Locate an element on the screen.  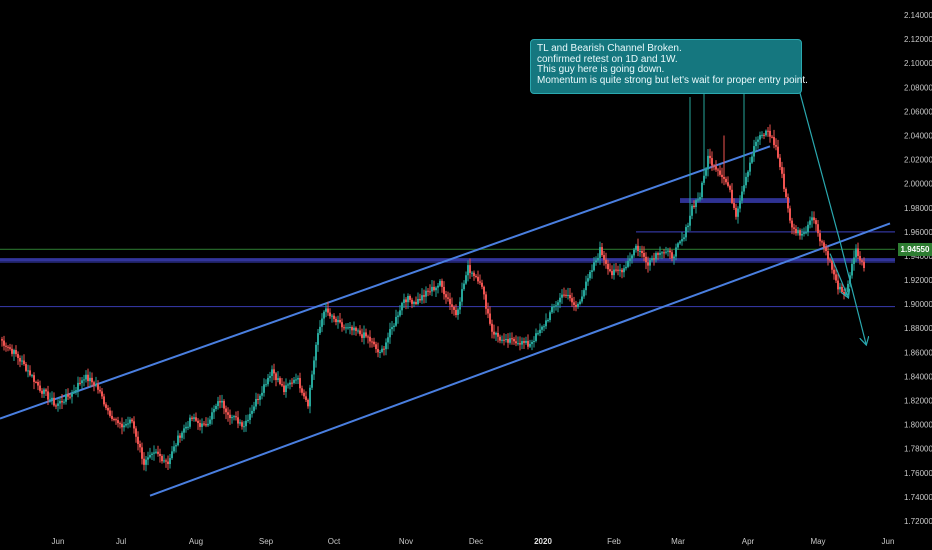
x-tick-label: Jun is located at coordinates (888, 541).